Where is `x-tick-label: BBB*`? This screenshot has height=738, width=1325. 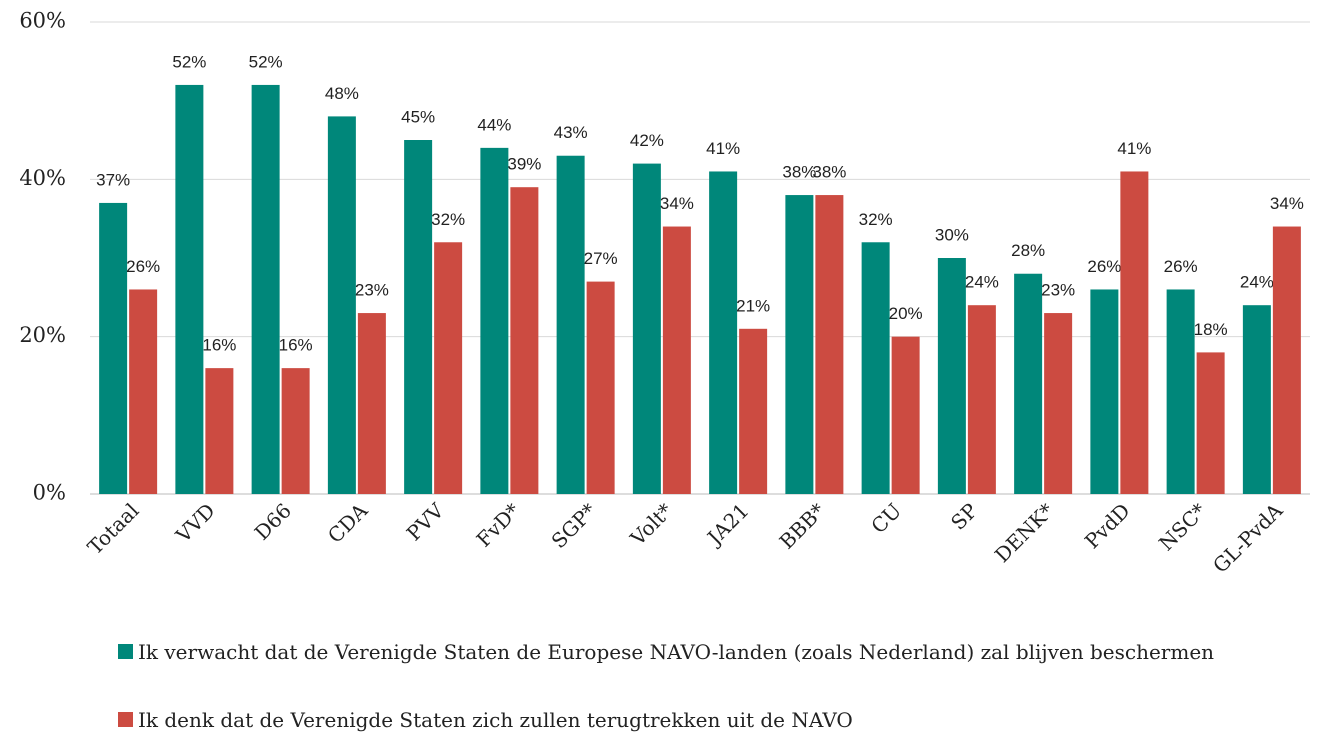
x-tick-label: BBB* is located at coordinates (802, 525).